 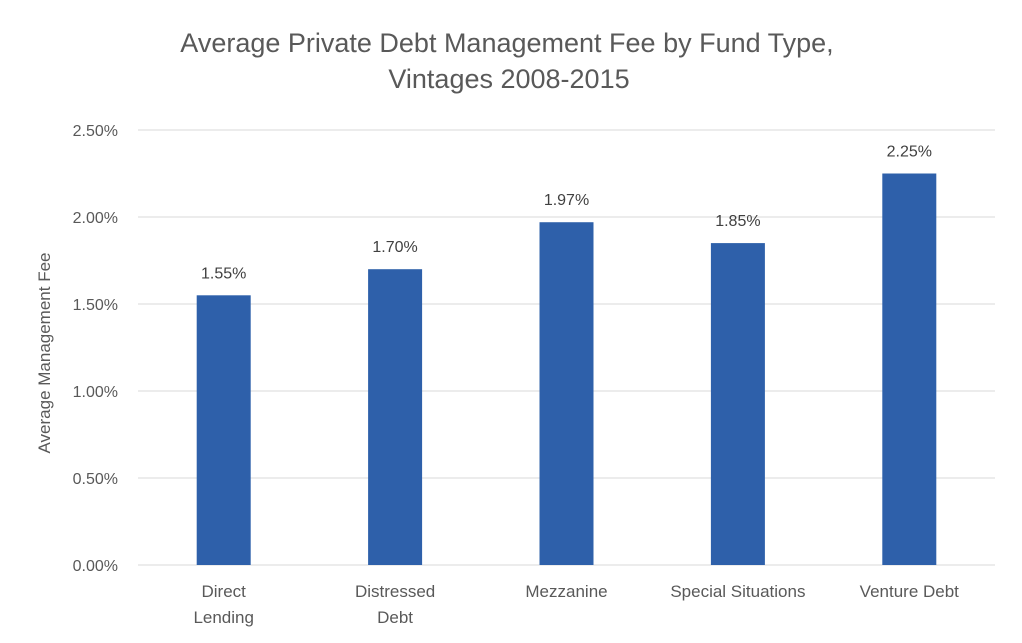 I want to click on x-category-label: Distressed, so click(x=395, y=591).